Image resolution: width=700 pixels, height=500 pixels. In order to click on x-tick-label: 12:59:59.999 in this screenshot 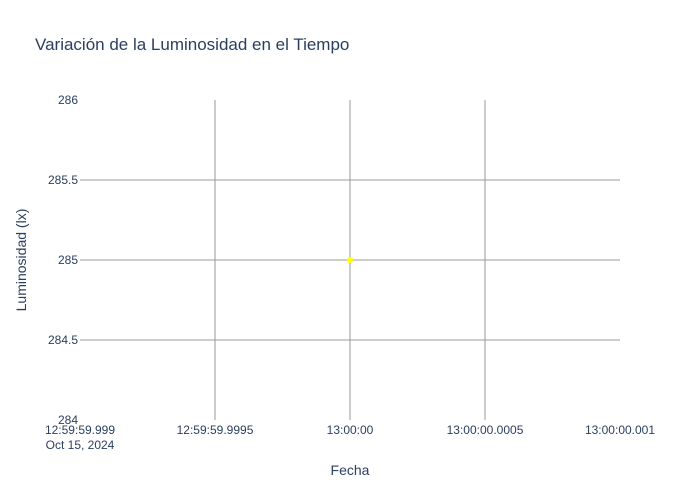, I will do `click(80, 430)`.